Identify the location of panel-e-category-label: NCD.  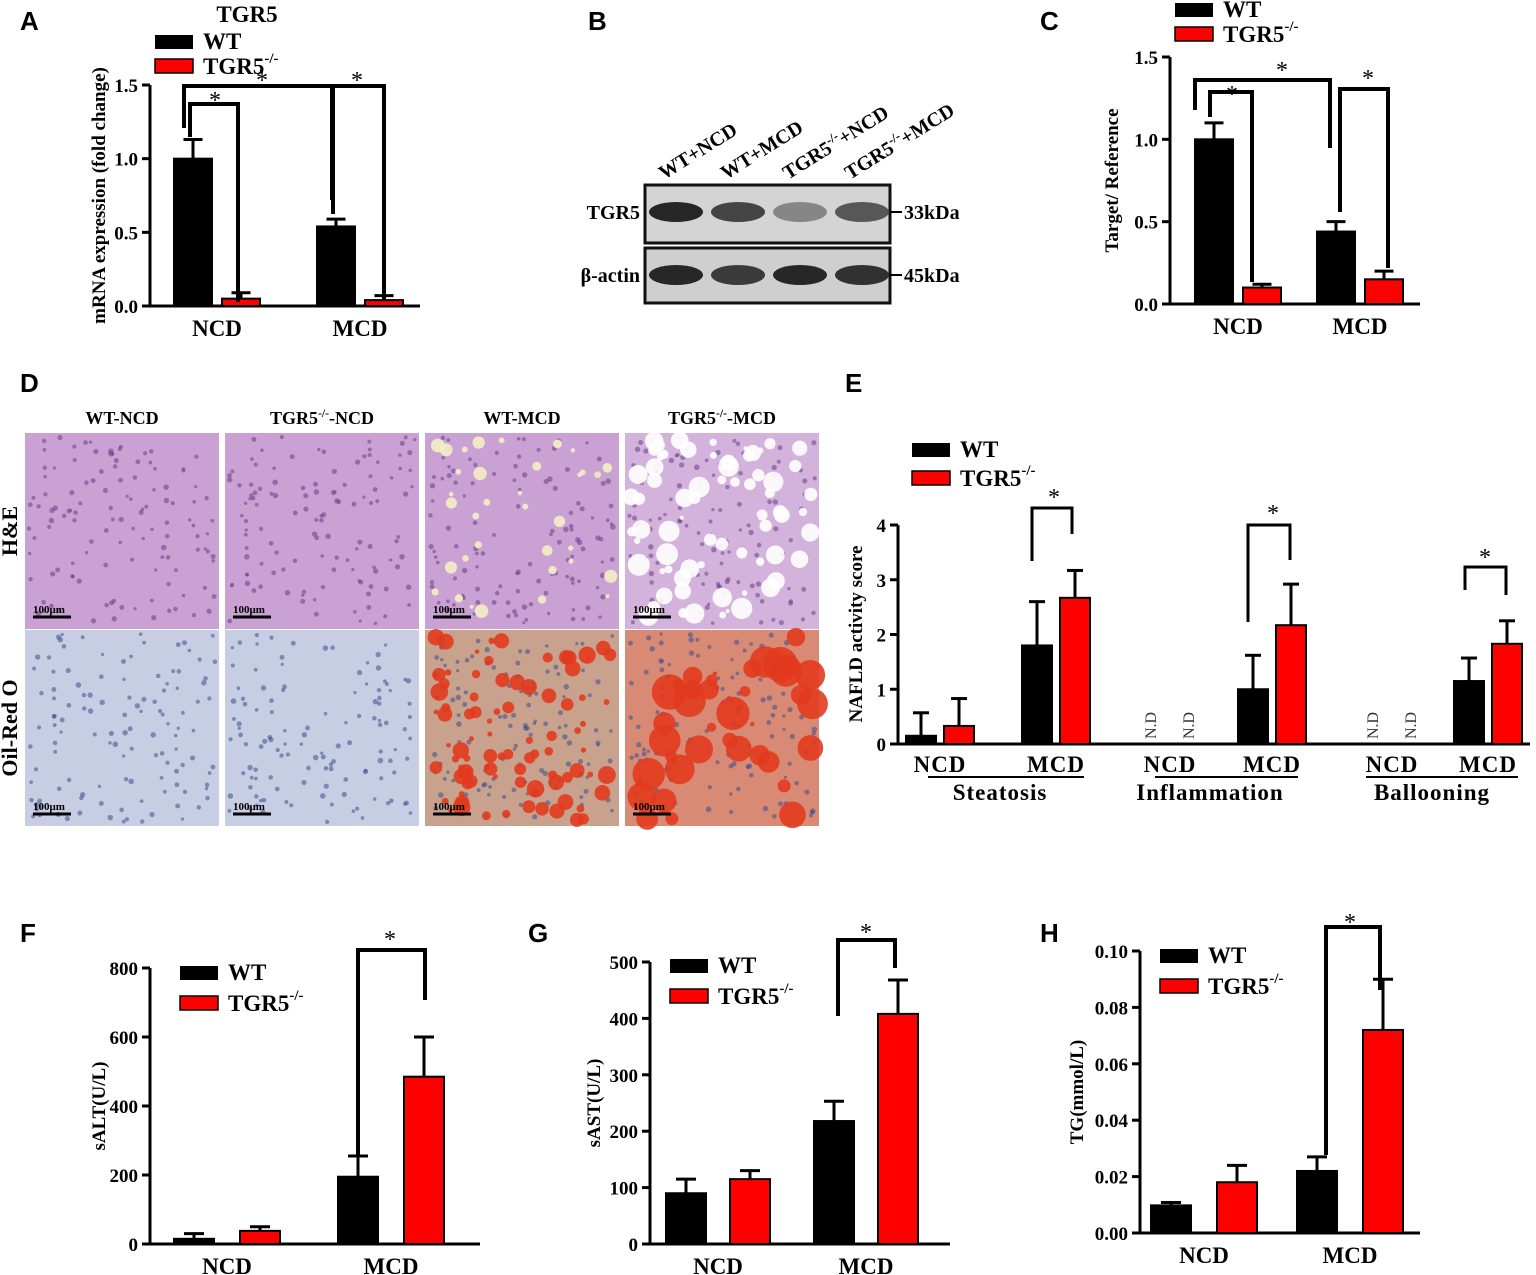
(1170, 764).